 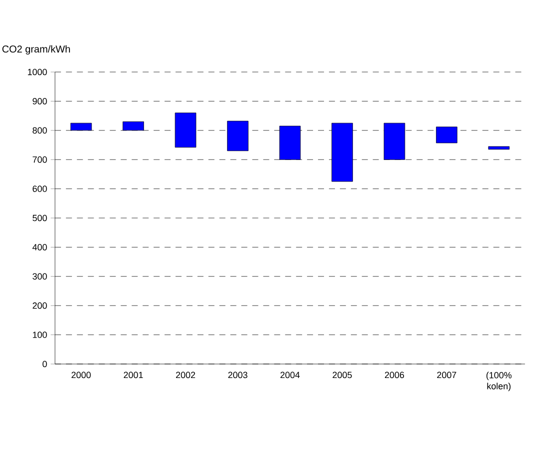 What do you see at coordinates (39, 130) in the screenshot?
I see `y-tick-label: 800` at bounding box center [39, 130].